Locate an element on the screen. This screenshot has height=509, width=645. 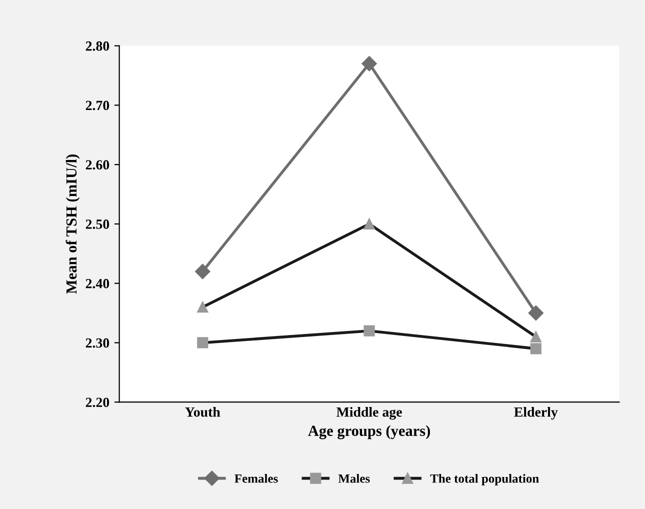
y-tick-label: 2.40 is located at coordinates (98, 283).